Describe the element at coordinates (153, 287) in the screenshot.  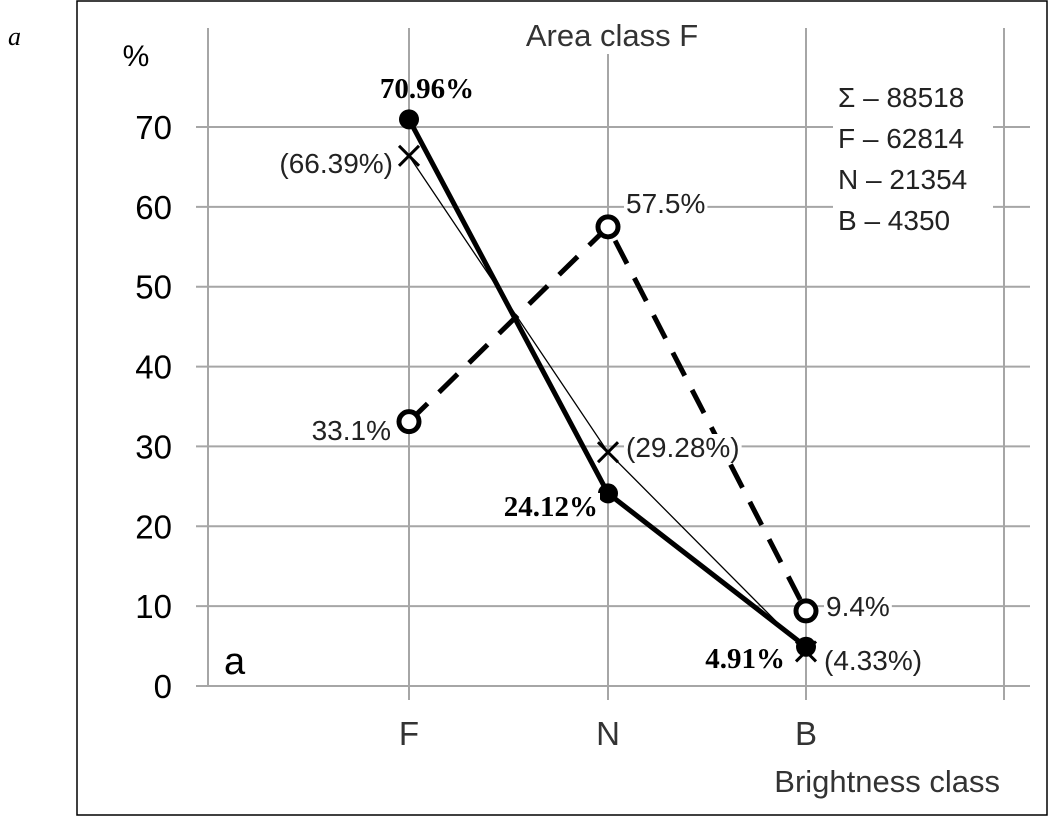
I see `y-tick-label-50: 50` at that location.